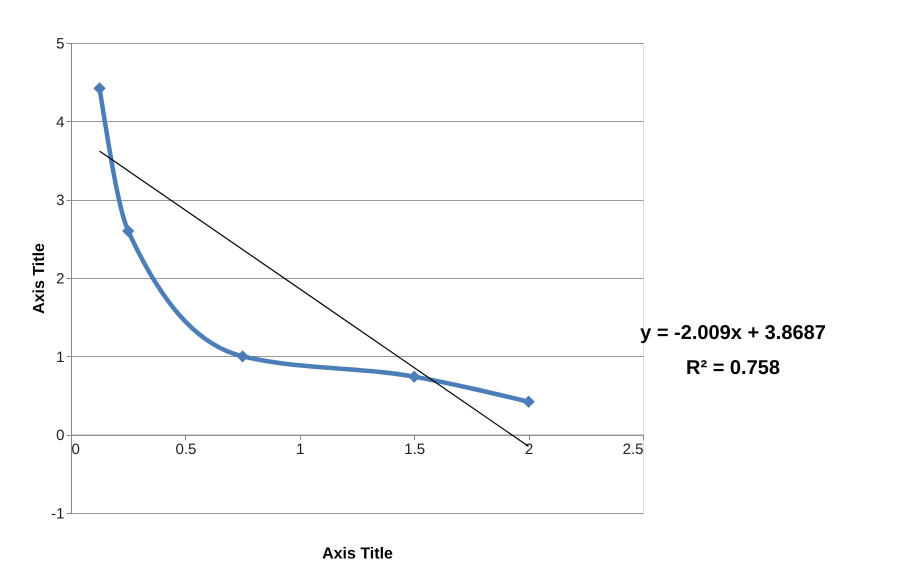 The height and width of the screenshot is (585, 924). Describe the element at coordinates (185, 449) in the screenshot. I see `x-tick-label: 0.5` at that location.